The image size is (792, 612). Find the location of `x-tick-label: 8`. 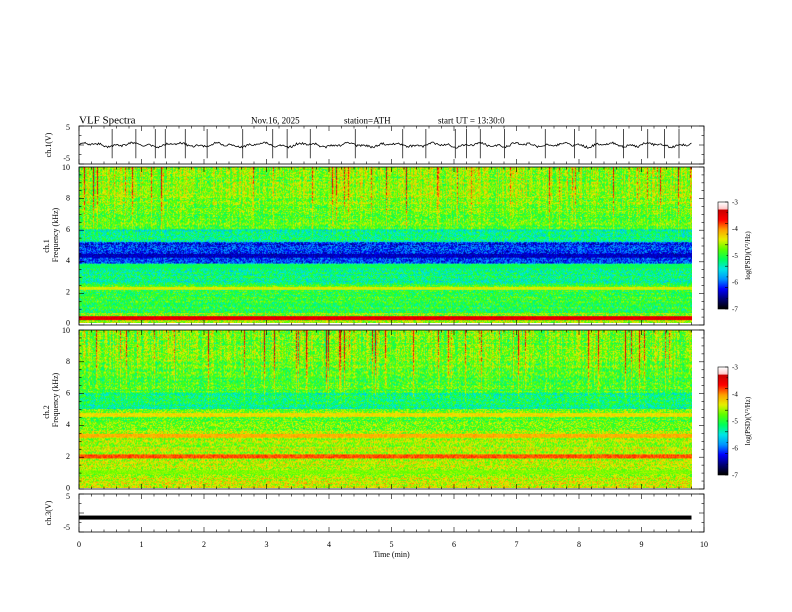

x-tick-label: 8 is located at coordinates (579, 544).